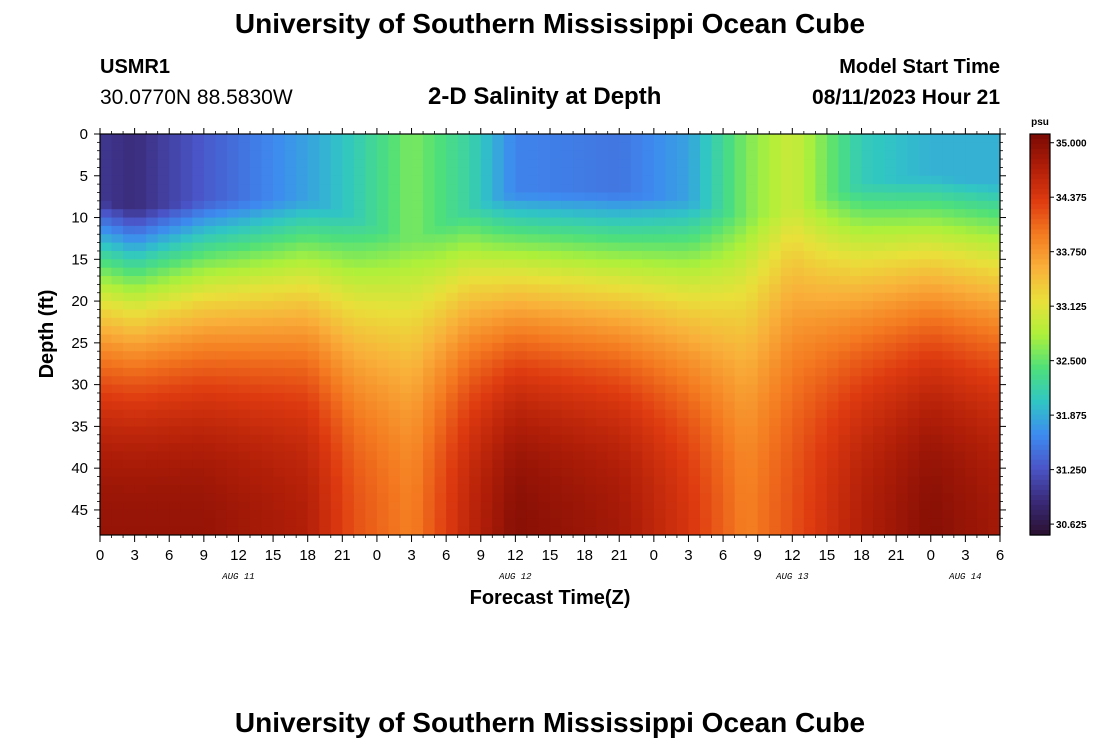 This screenshot has height=750, width=1100. What do you see at coordinates (931, 555) in the screenshot?
I see `x-tick-label: 0` at bounding box center [931, 555].